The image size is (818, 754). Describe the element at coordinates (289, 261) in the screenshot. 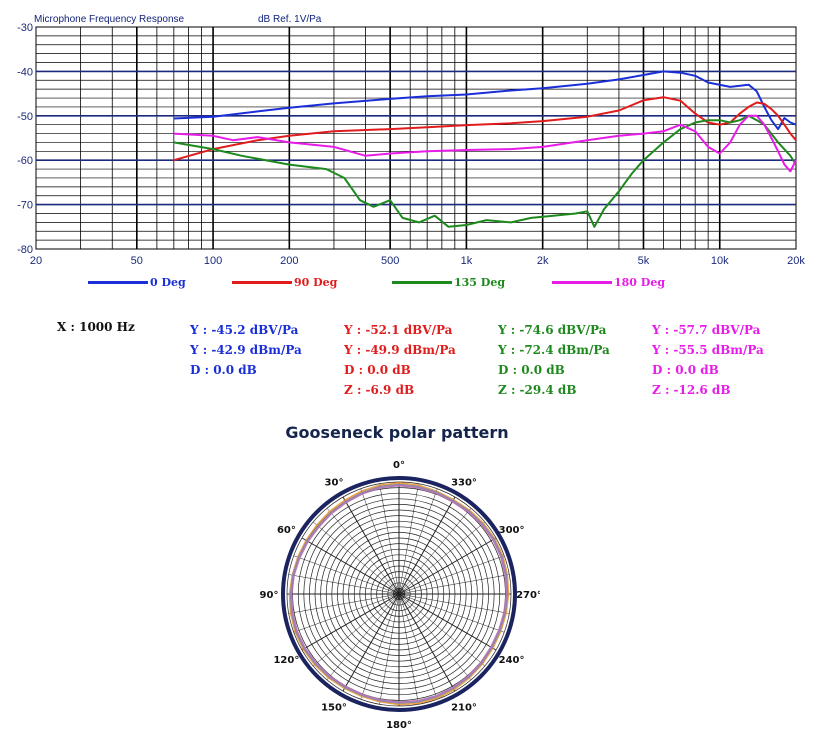

I see `x-tick-label: 200` at that location.